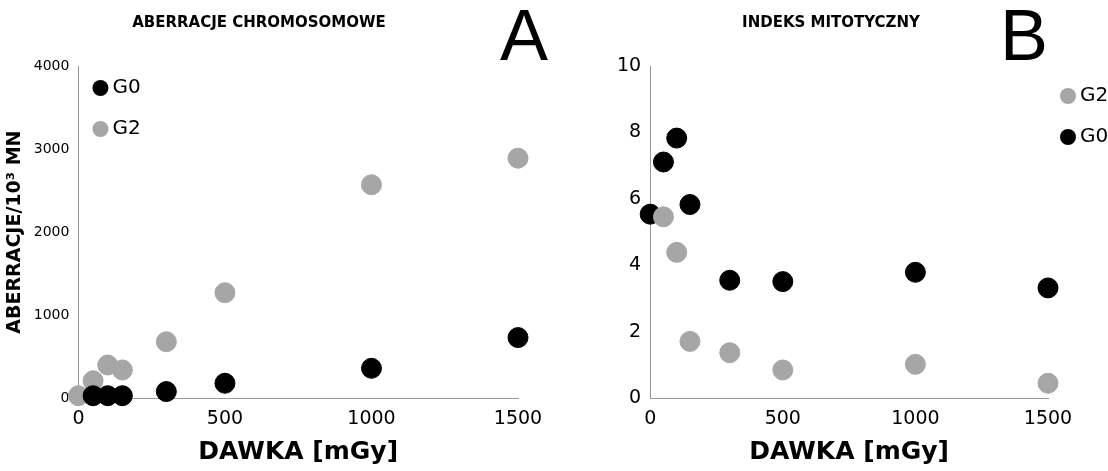 The image size is (1108, 471). I want to click on y-tick-label: 4, so click(635, 263).